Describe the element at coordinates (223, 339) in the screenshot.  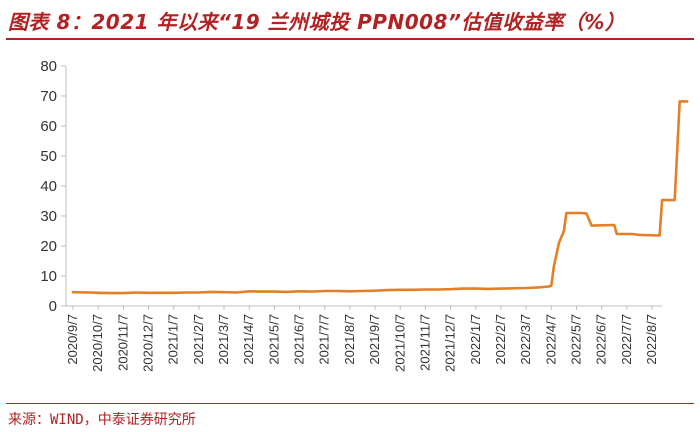
I see `x-tick-label: 2021/3/7` at that location.